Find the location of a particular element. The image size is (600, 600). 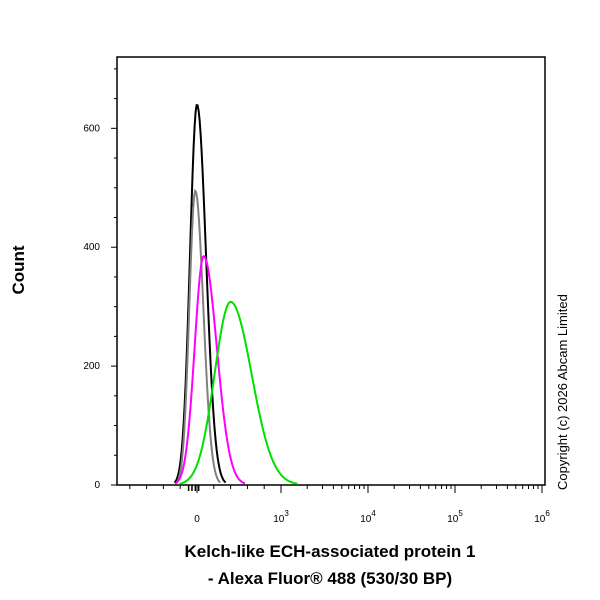

y-tick-label: 400 is located at coordinates (91, 247).